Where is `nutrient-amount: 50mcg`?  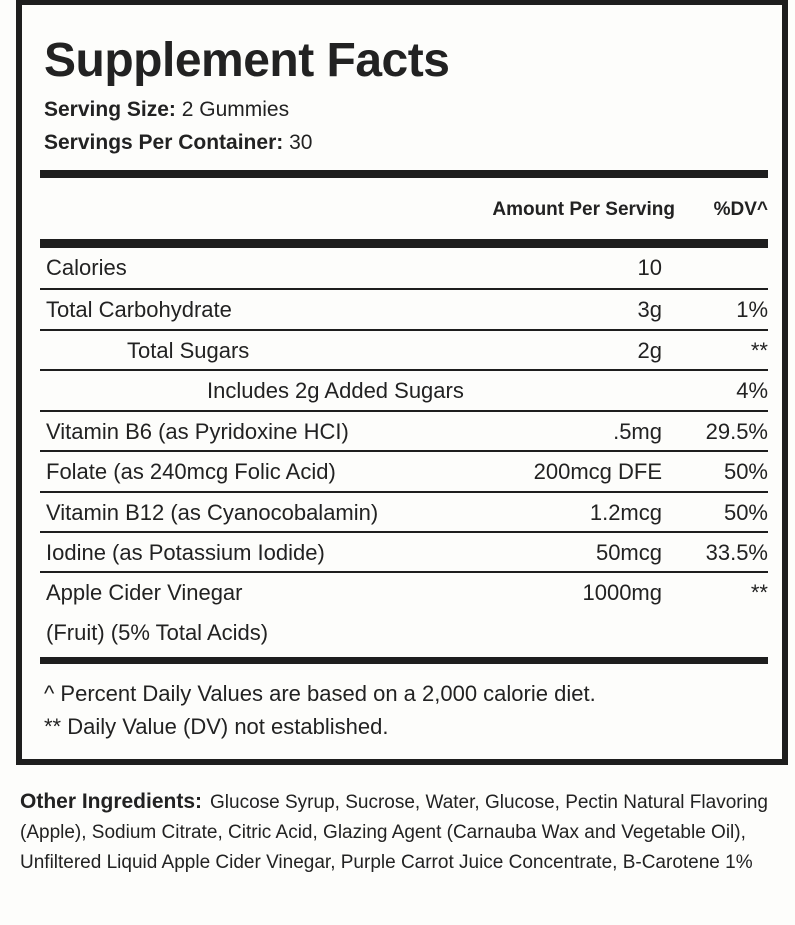 nutrient-amount: 50mcg is located at coordinates (628, 552).